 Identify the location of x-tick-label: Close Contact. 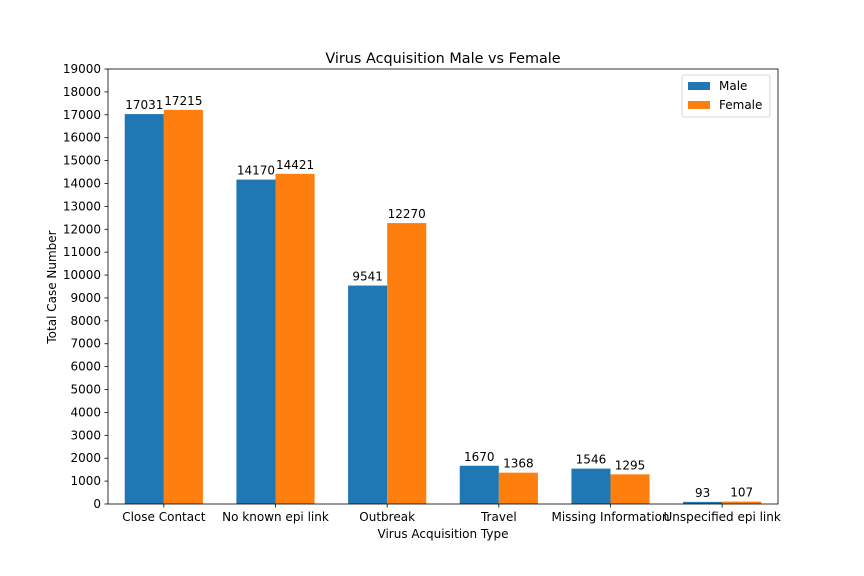
(163, 517).